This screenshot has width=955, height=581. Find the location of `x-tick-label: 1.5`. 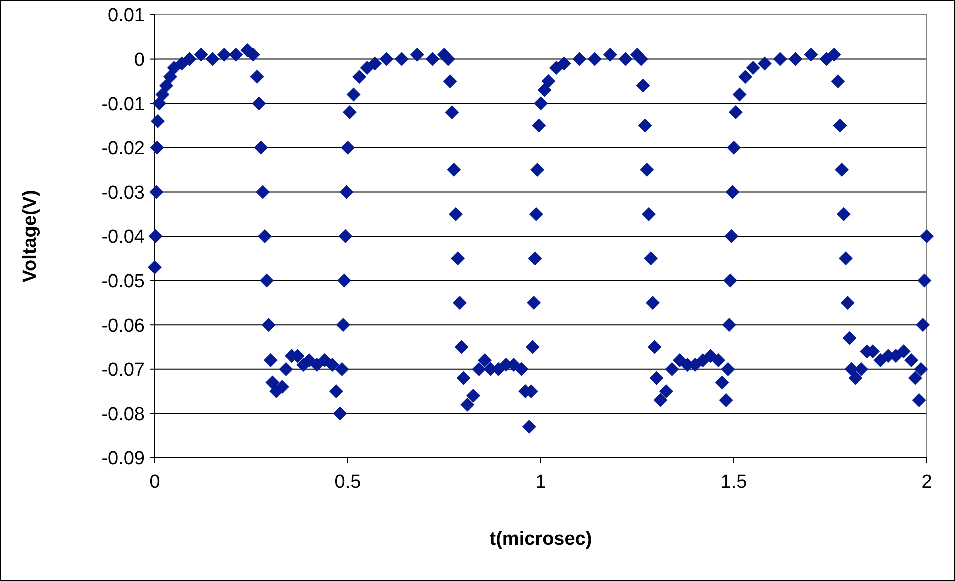

x-tick-label: 1.5 is located at coordinates (734, 482).